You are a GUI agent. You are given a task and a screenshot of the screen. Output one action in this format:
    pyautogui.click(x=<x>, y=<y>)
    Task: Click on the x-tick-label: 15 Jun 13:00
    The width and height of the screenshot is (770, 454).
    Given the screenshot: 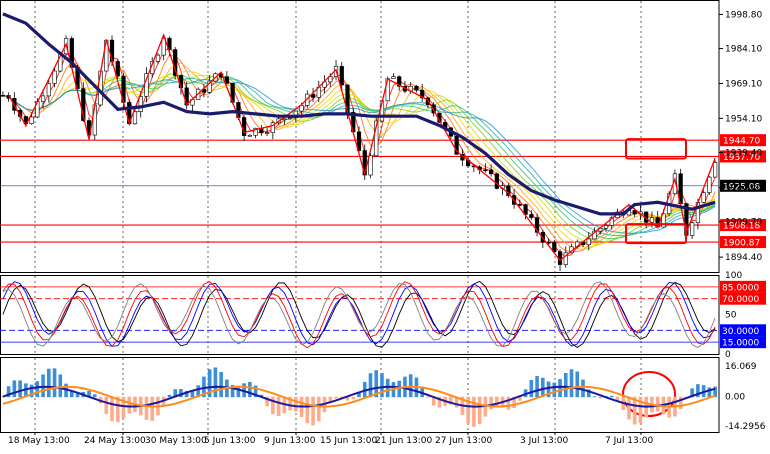 What is the action you would take?
    pyautogui.click(x=348, y=441)
    